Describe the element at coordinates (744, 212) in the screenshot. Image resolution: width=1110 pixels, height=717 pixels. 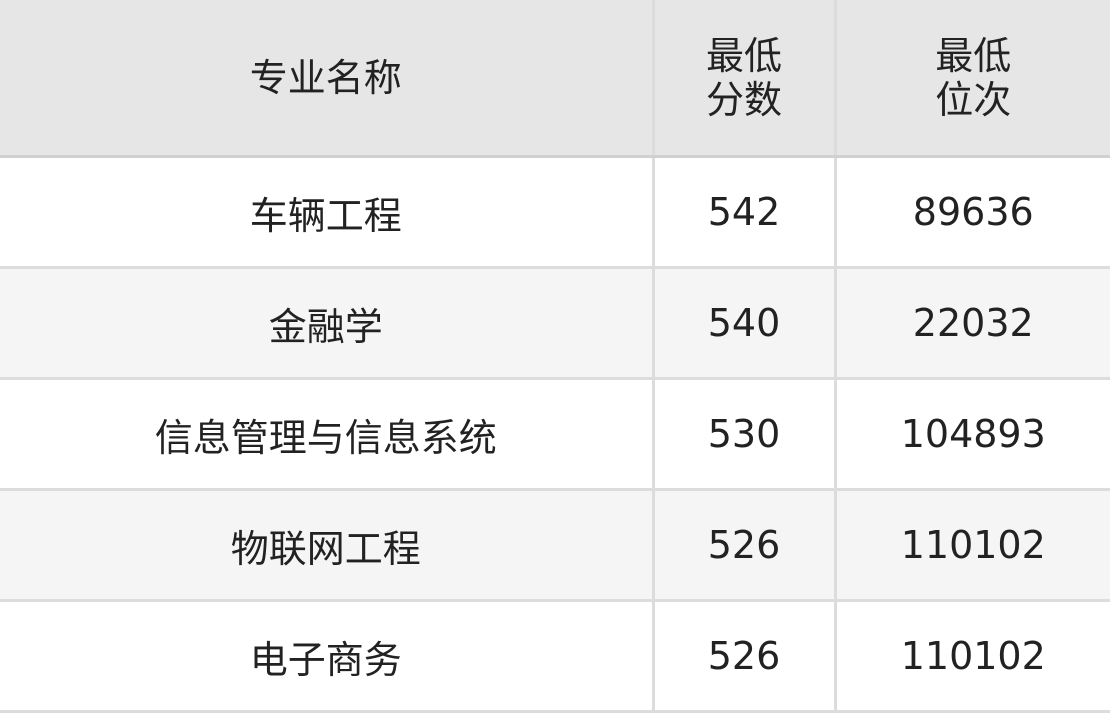
I see `min-score-cell: 542` at that location.